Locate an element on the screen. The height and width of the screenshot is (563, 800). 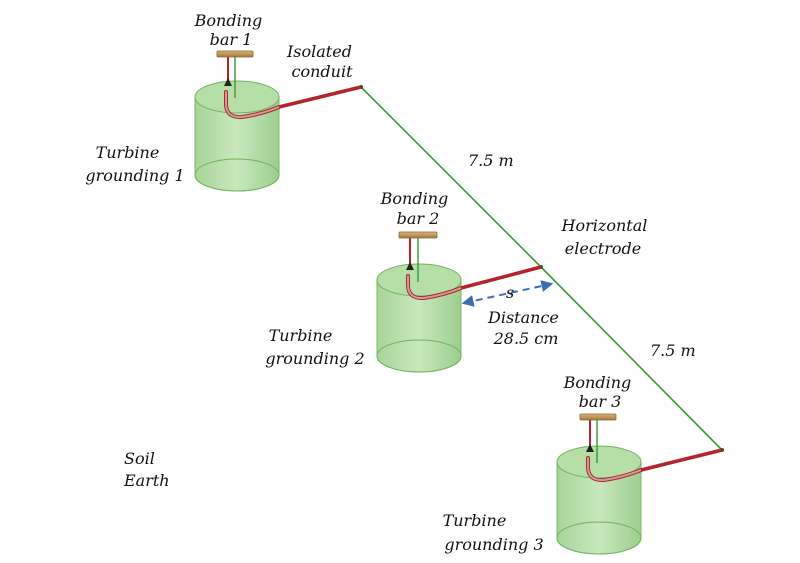
turbine-grounding-3-label: Turbine grounding 3 is located at coordinates (493, 532).